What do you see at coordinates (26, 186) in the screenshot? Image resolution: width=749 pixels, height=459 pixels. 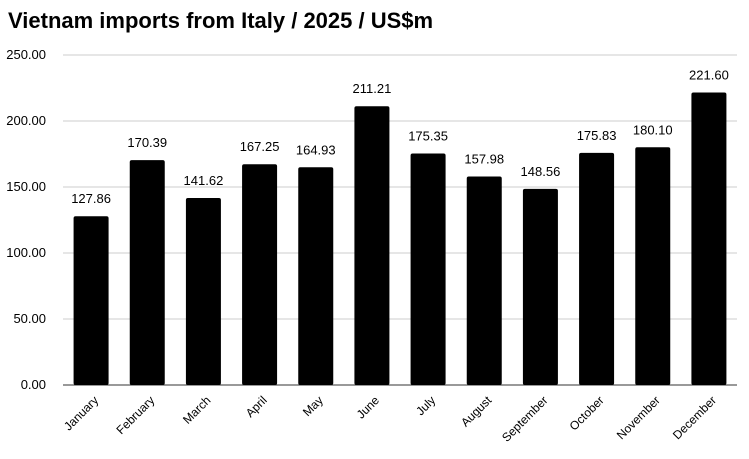 I see `y-tick-label: 150.00` at bounding box center [26, 186].